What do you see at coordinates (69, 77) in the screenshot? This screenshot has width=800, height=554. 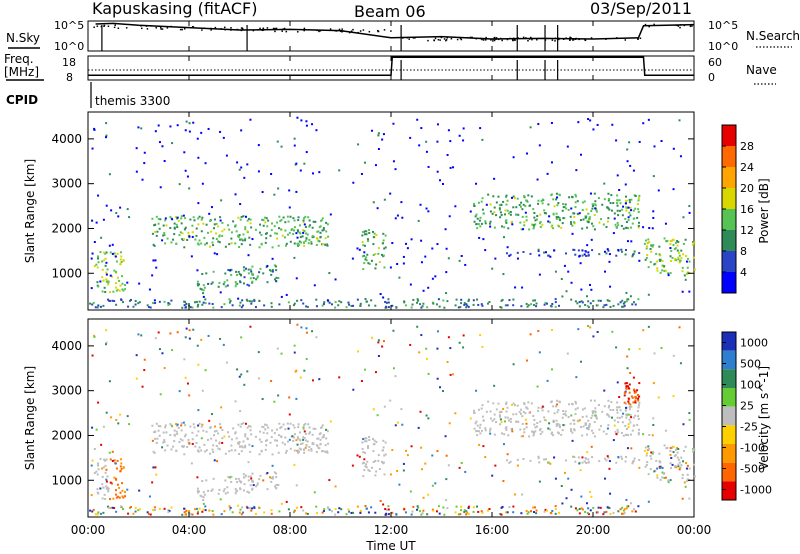 I see `freq-bottom-tick: 8` at bounding box center [69, 77].